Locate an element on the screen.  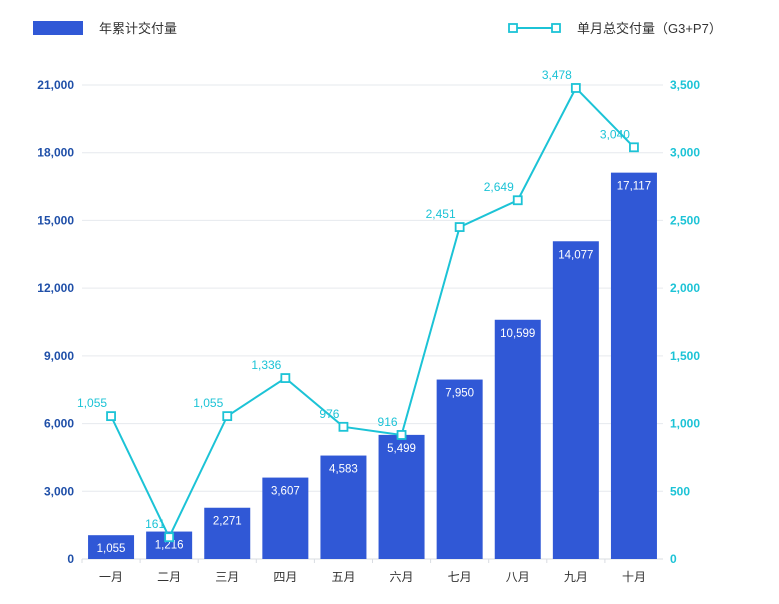
bar-value-label: 17,117 is located at coordinates (634, 187).